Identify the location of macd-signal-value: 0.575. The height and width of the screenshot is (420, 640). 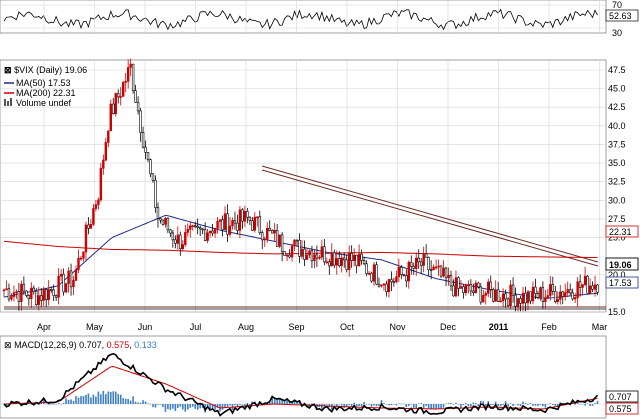
(118, 345).